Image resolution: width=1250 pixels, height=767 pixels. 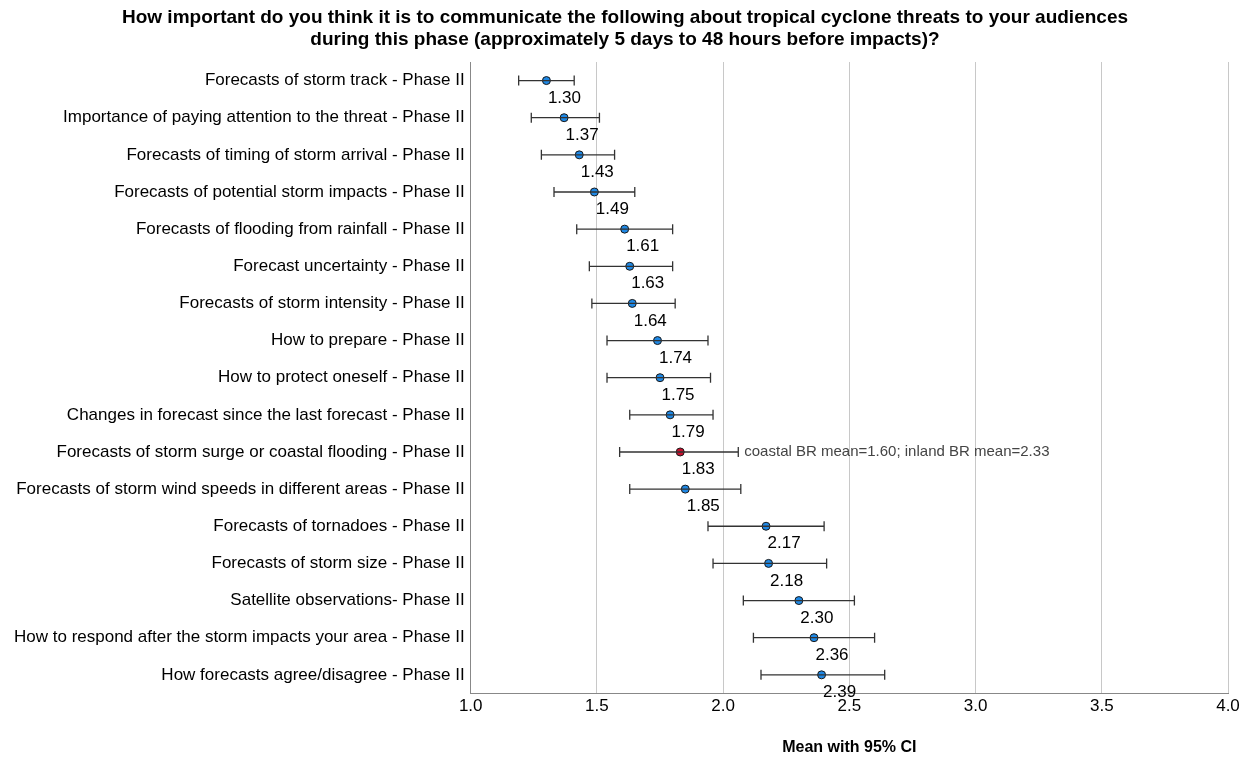 What do you see at coordinates (723, 706) in the screenshot?
I see `x-tick-label: 2.0` at bounding box center [723, 706].